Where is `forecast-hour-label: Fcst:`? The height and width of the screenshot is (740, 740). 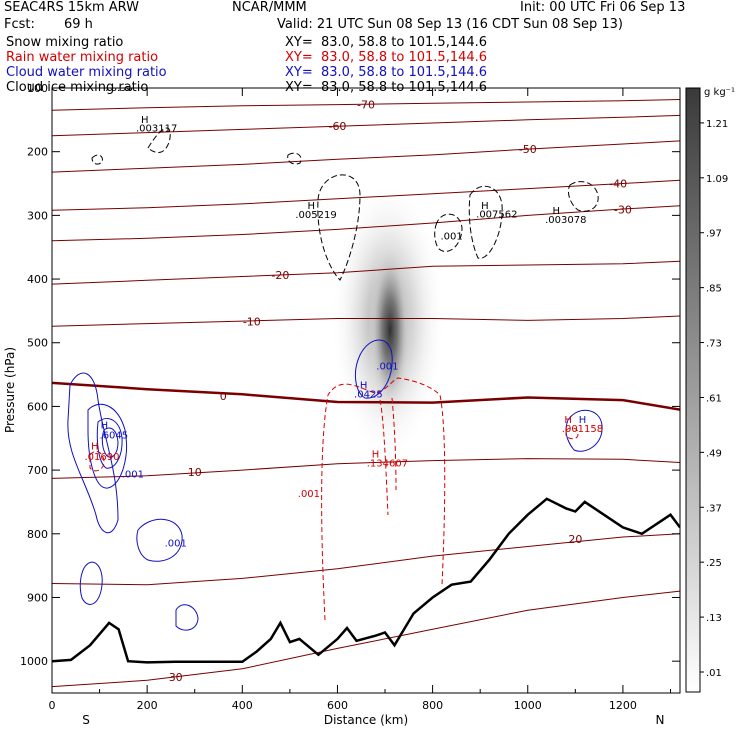
forecast-hour-label: Fcst: is located at coordinates (19, 24).